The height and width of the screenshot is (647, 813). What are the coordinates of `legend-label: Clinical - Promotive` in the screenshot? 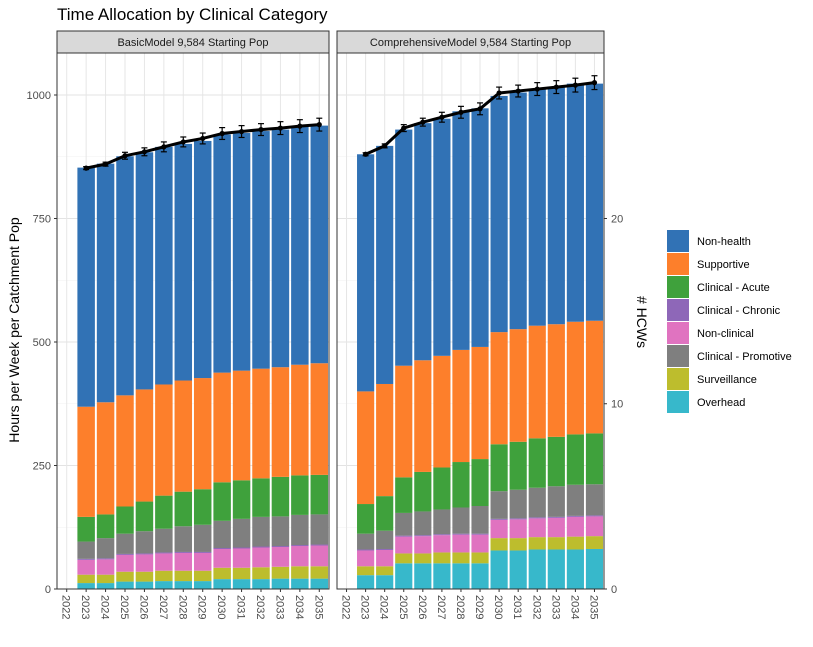 It's located at (744, 357).